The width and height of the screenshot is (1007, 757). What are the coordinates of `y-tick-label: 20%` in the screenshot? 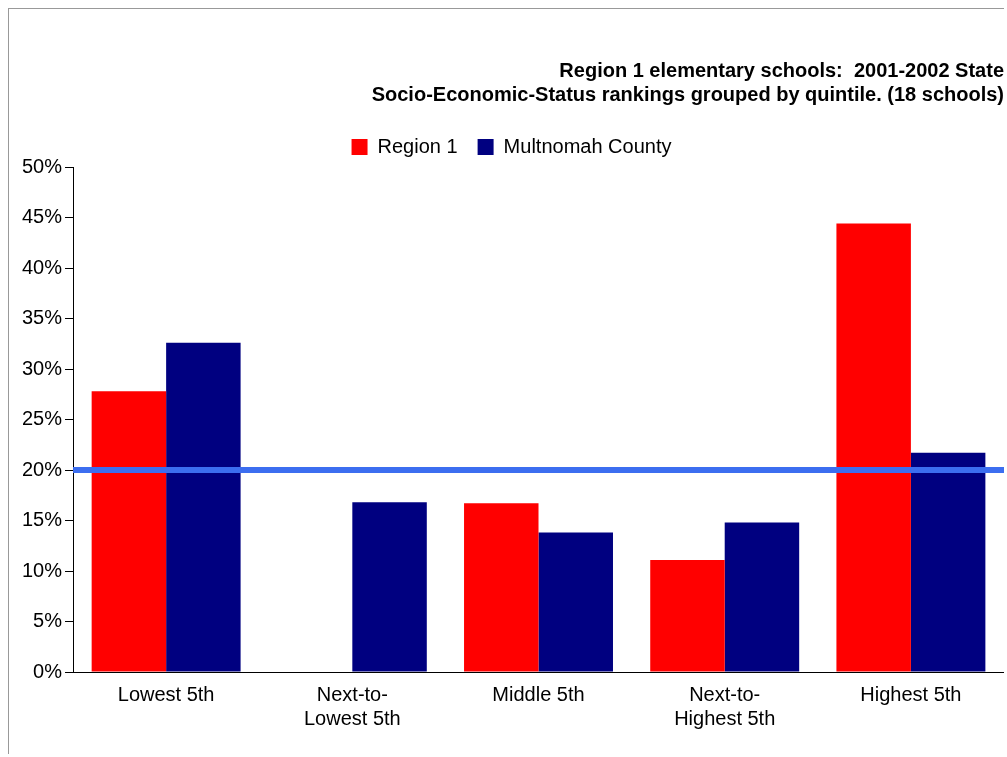 It's located at (42, 468).